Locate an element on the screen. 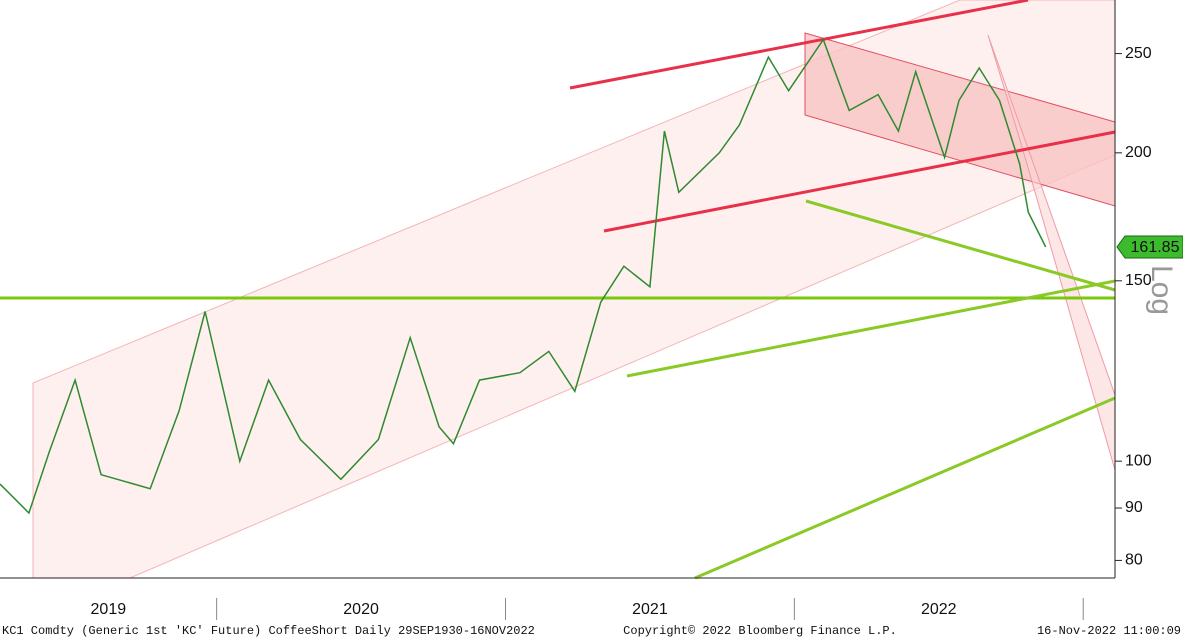  y-tick-label: 200 is located at coordinates (1138, 152).